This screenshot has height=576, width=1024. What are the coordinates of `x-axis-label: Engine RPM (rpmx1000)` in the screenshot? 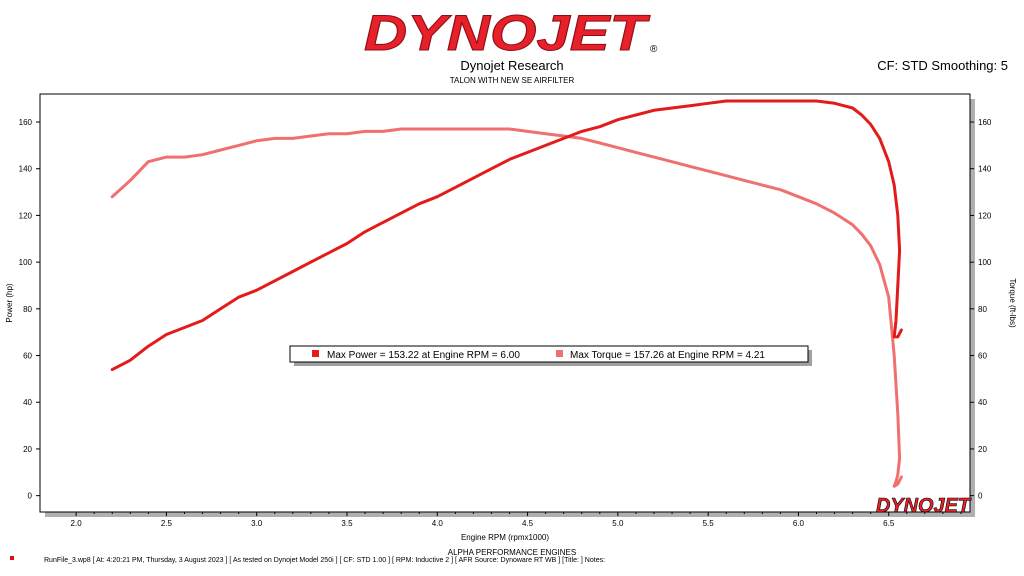 It's located at (505, 537).